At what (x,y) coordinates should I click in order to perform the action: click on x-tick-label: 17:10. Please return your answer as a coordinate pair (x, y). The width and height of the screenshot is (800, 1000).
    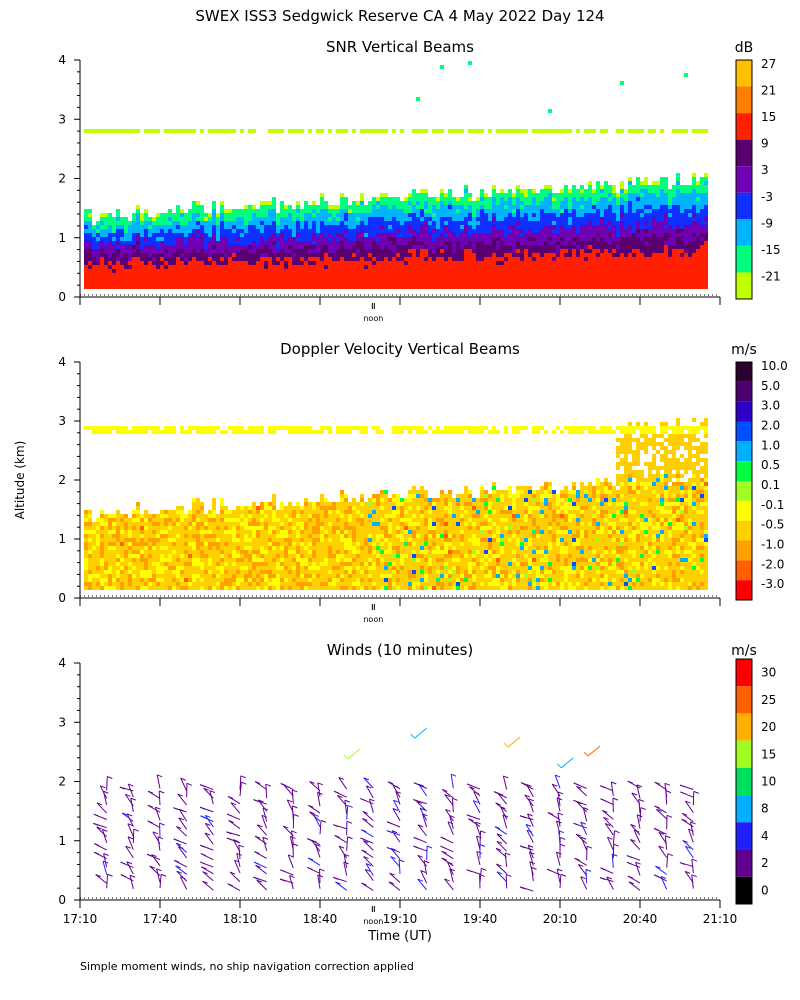
    Looking at the image, I should click on (80, 919).